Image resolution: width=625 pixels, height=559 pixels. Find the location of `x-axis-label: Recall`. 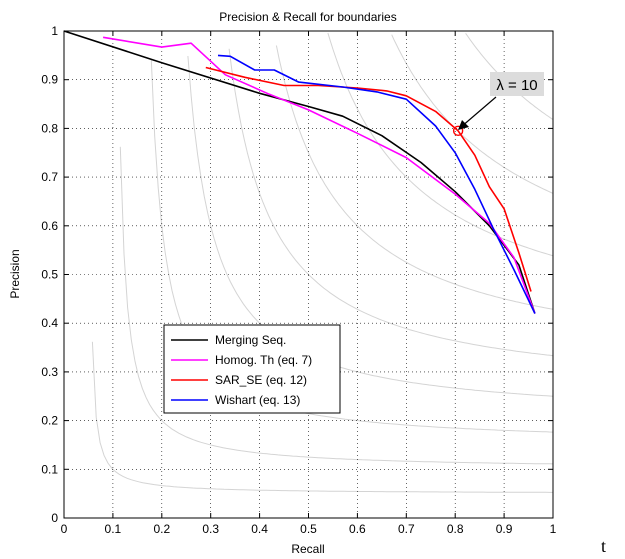

x-axis-label: Recall is located at coordinates (307, 549).